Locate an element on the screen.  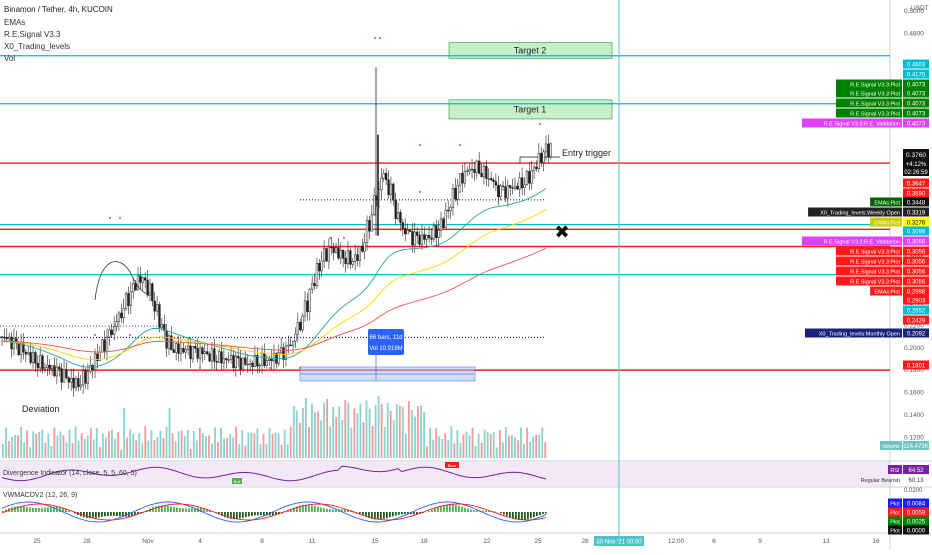
legend-trading-levels: X0_Trading_levels is located at coordinates (37, 46).